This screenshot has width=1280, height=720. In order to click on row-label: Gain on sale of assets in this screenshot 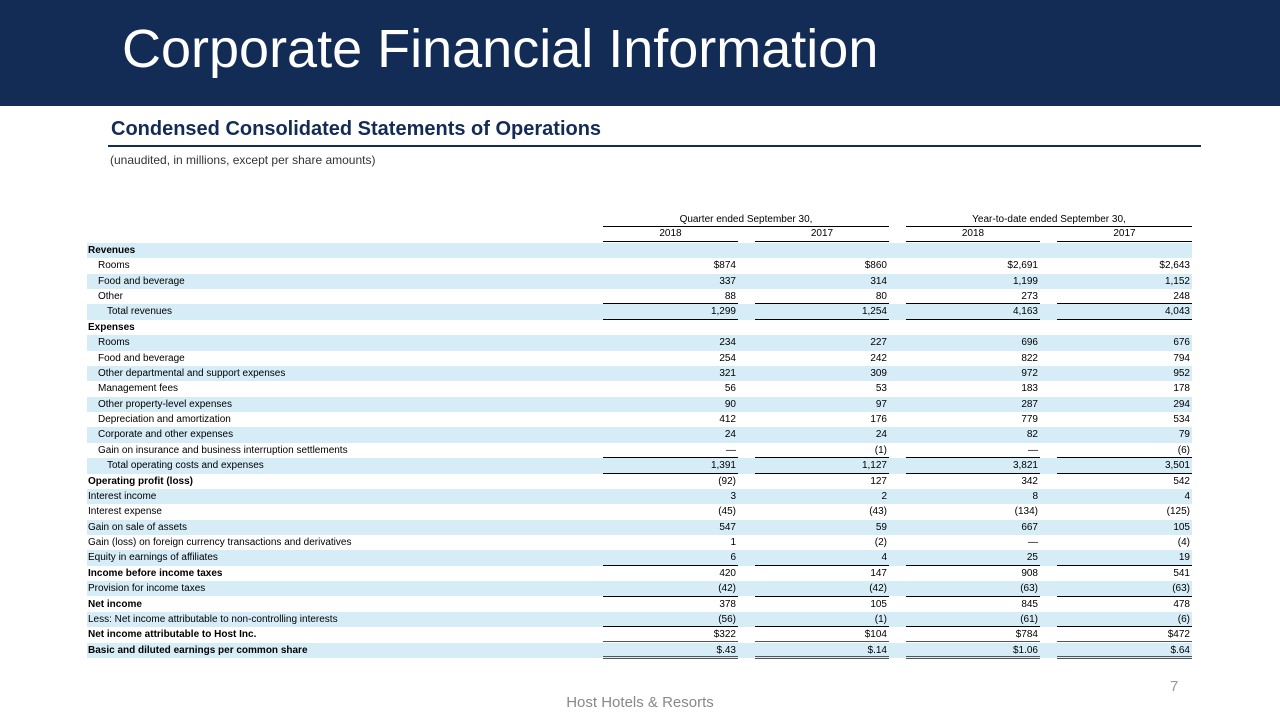, I will do `click(137, 527)`.